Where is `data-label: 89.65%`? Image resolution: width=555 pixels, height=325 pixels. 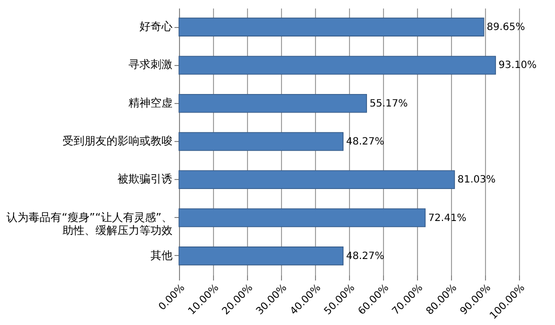
data-label: 89.65% is located at coordinates (505, 28).